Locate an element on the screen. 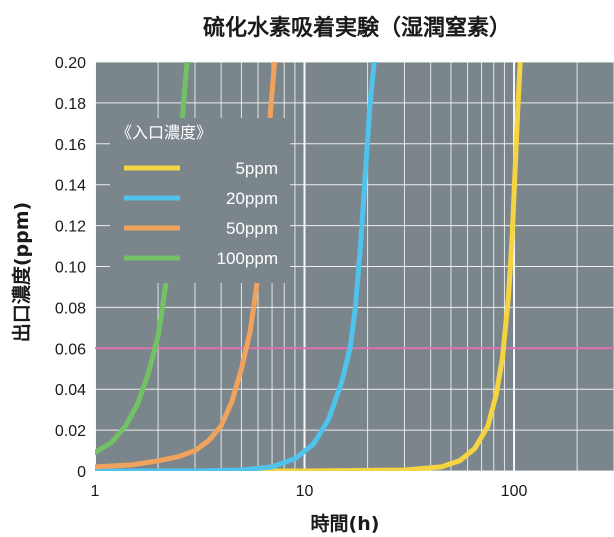 Image resolution: width=614 pixels, height=537 pixels. y-tick-label: 0.08 is located at coordinates (70, 308).